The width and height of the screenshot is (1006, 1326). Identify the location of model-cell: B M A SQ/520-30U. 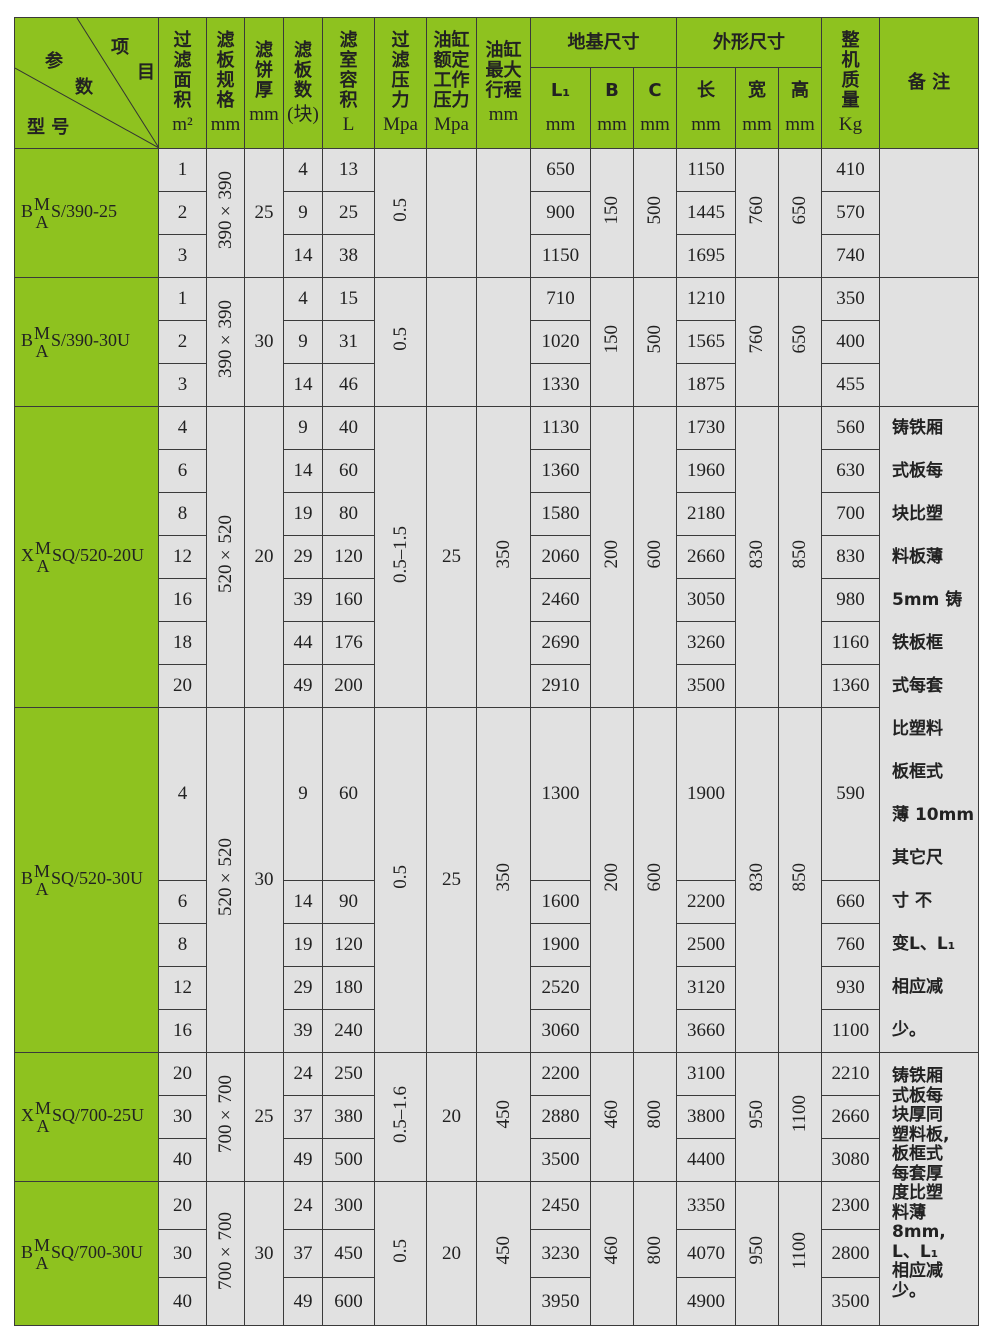
(86, 880).